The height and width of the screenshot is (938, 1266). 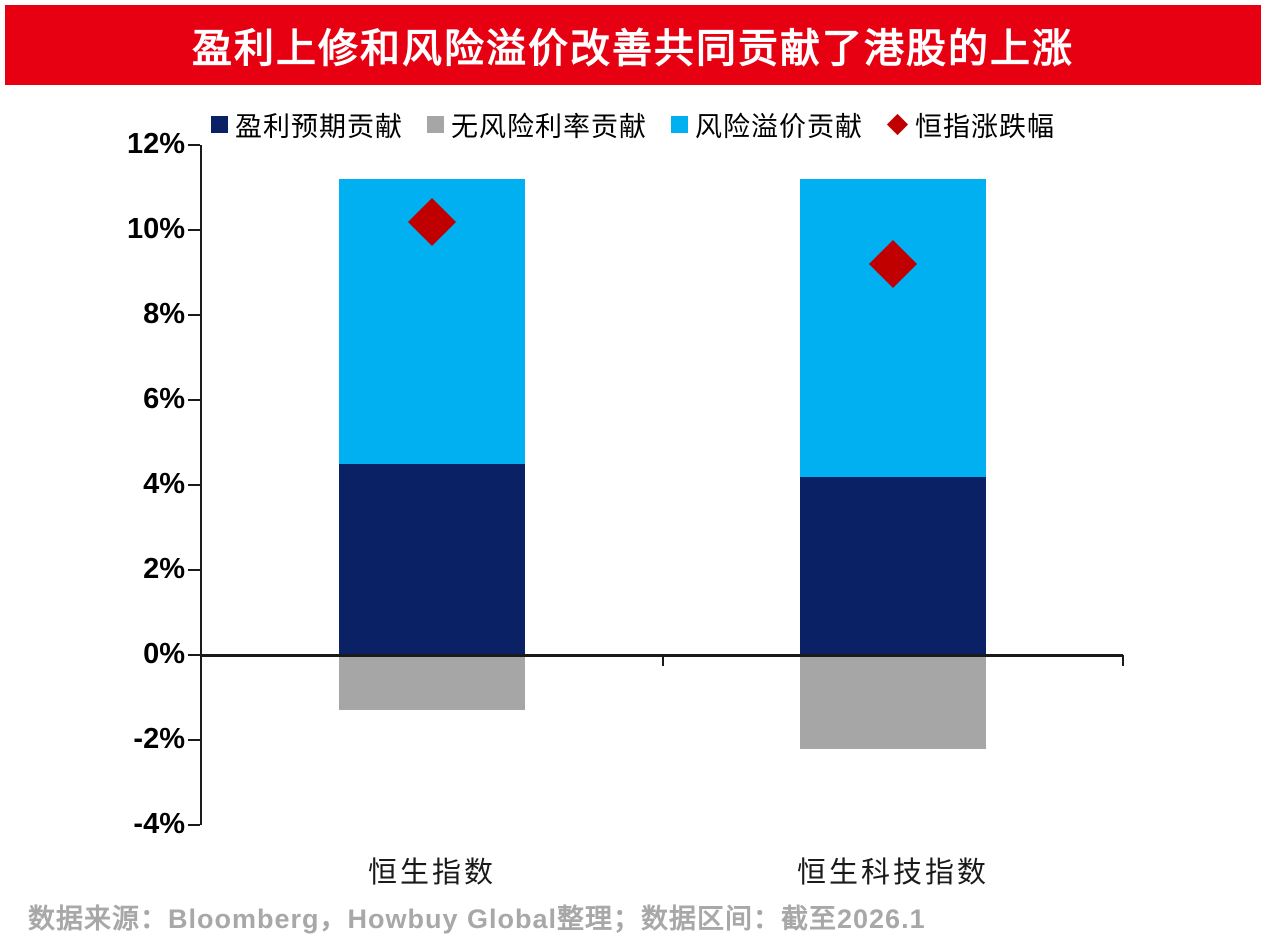 What do you see at coordinates (159, 824) in the screenshot?
I see `y-tick-label: -4%` at bounding box center [159, 824].